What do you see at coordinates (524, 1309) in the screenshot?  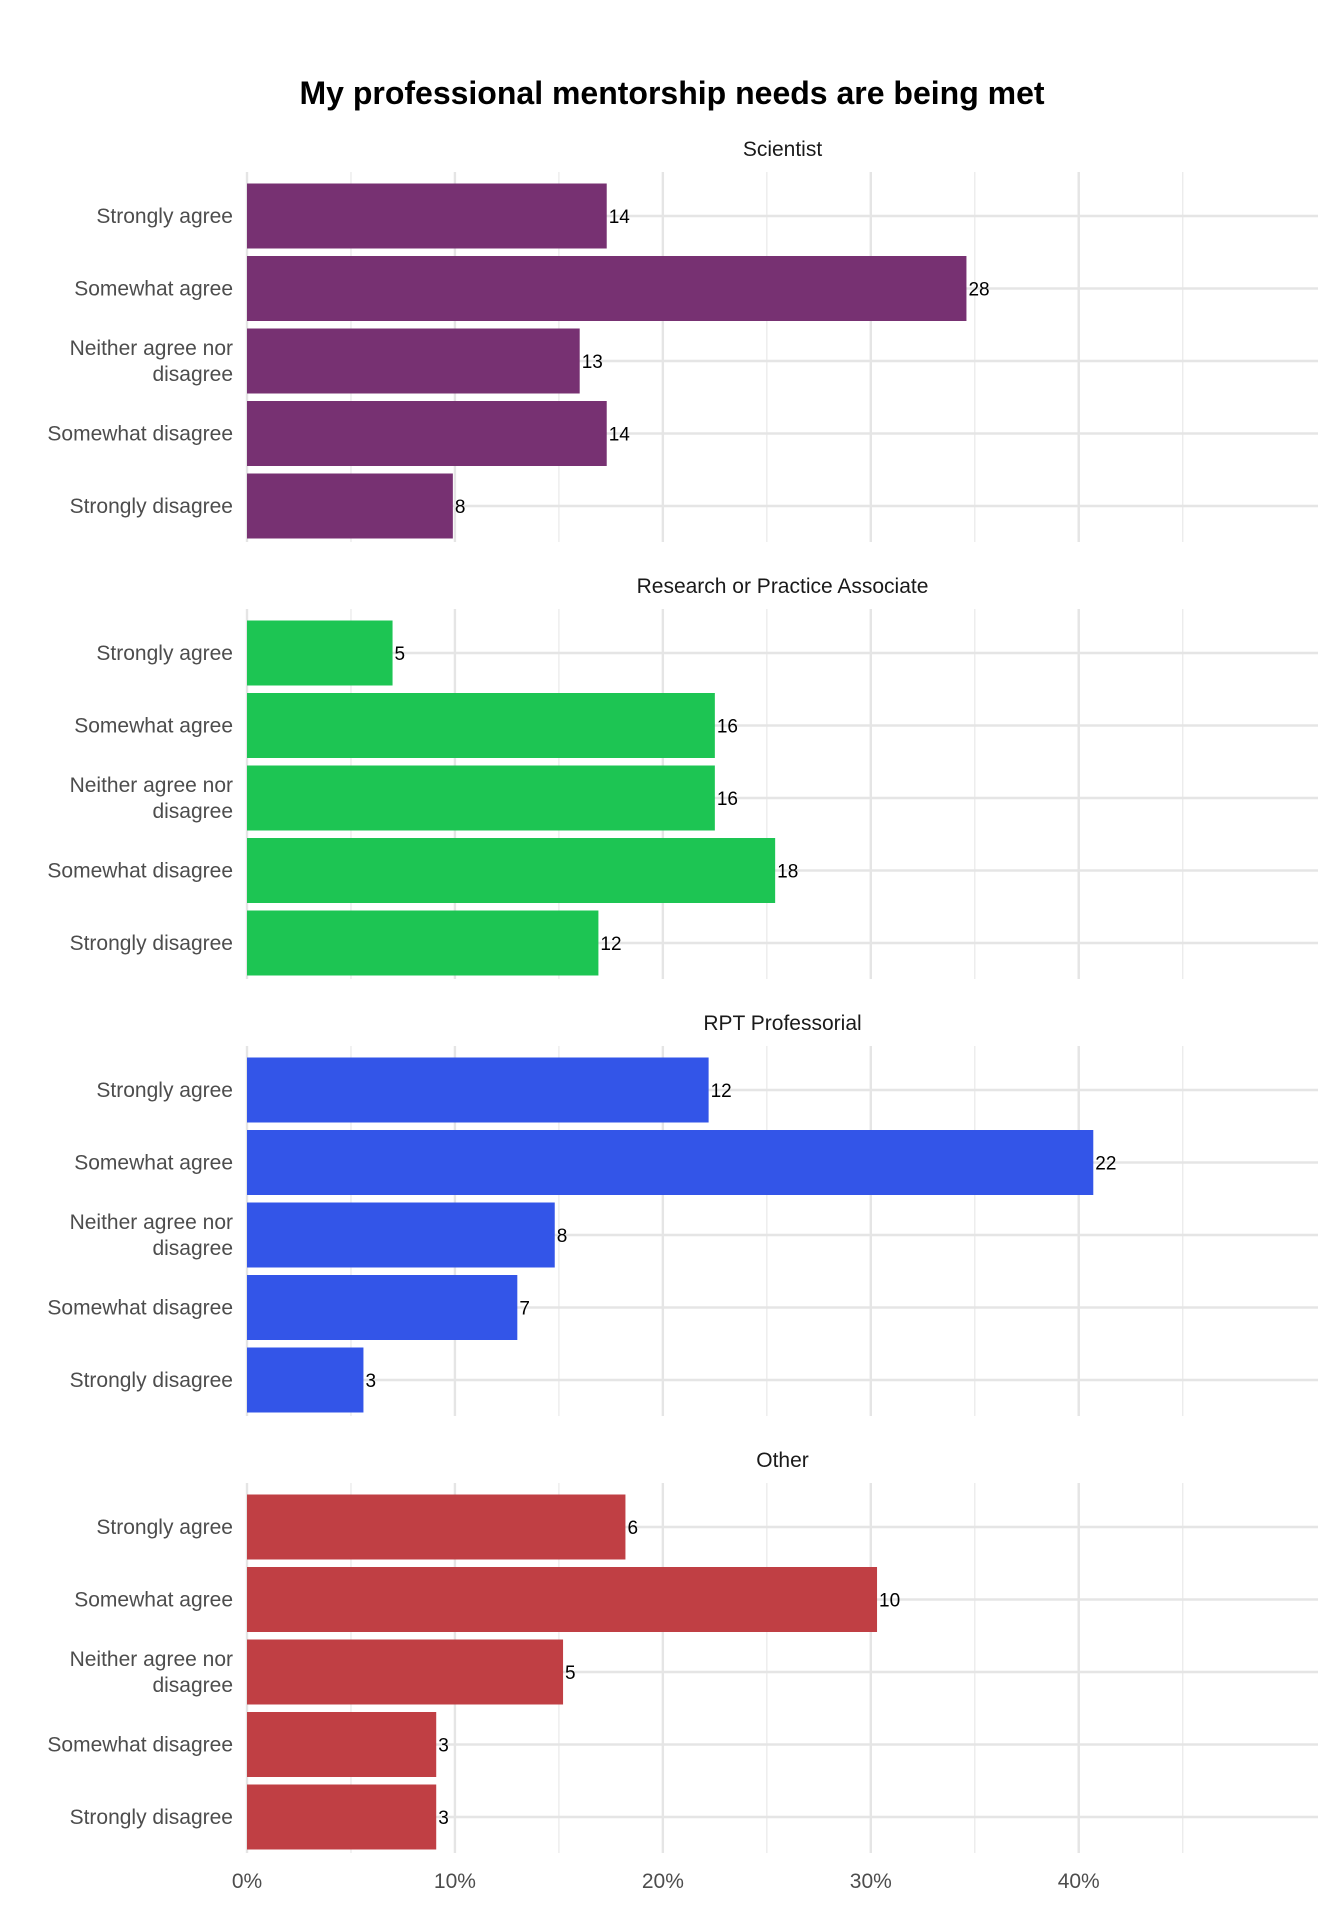 I see `value-label: 7` at bounding box center [524, 1309].